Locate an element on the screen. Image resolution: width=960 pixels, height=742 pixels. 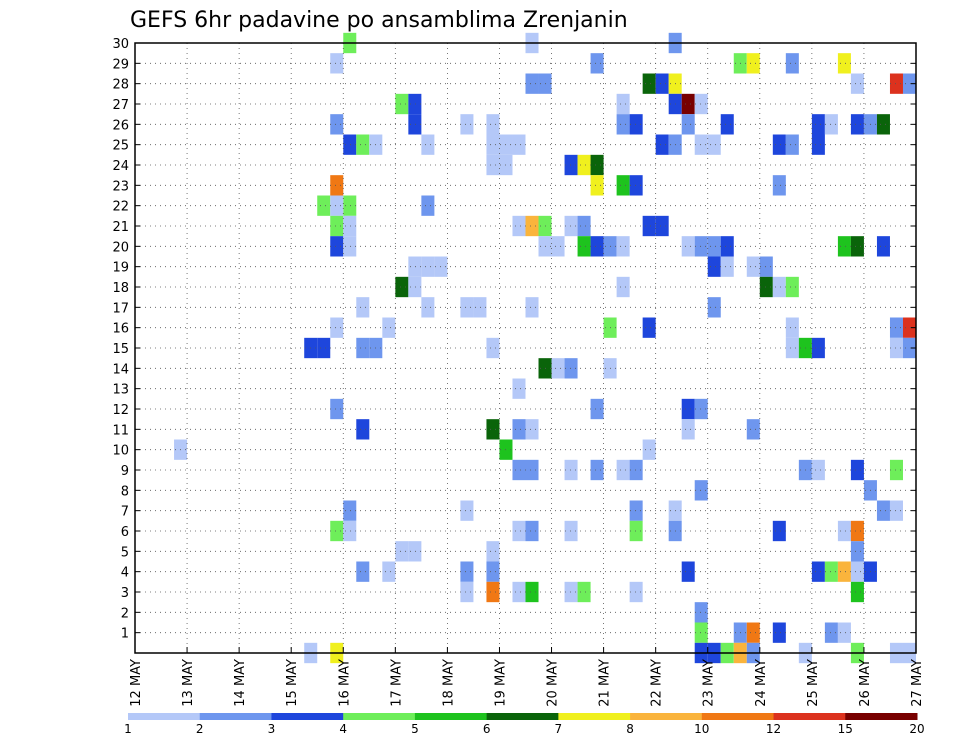
y-tick-label: 27 is located at coordinates (120, 105).